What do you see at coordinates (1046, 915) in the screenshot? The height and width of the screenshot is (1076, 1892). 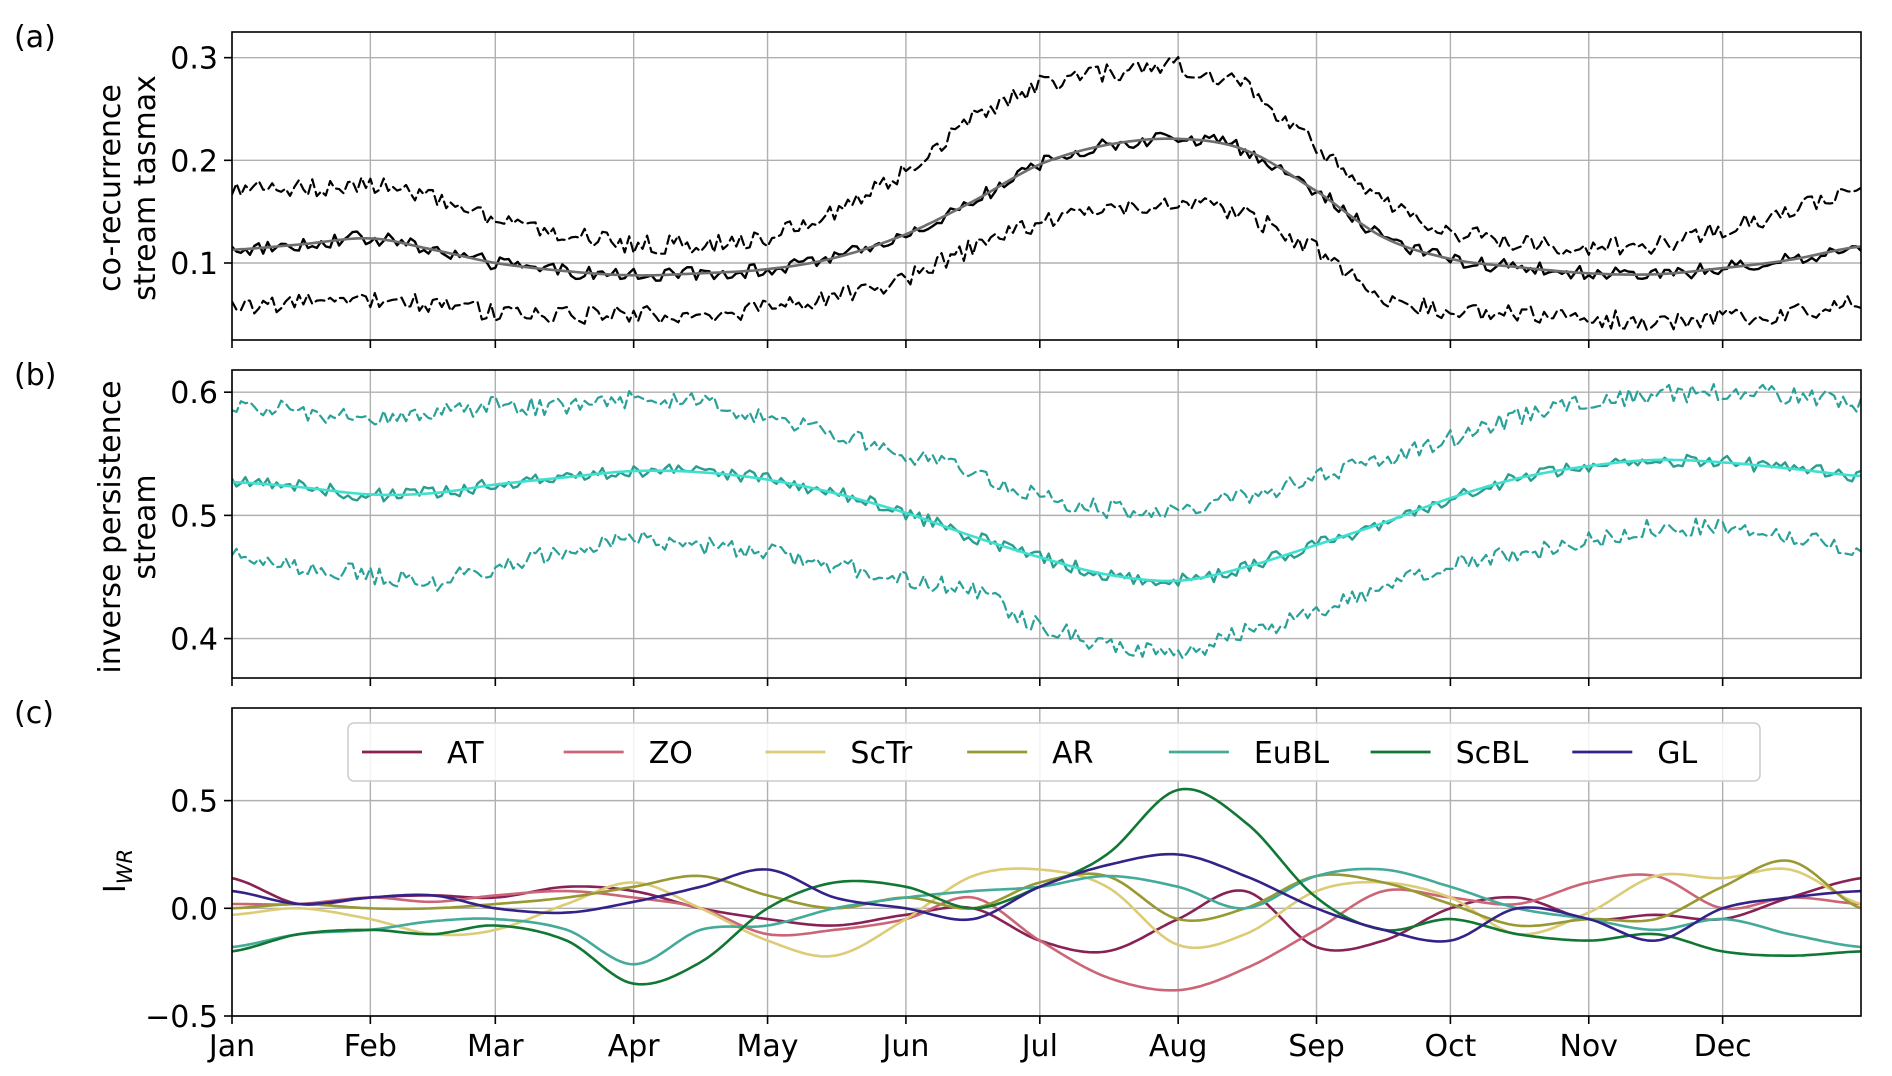 I see `series-line-at` at bounding box center [1046, 915].